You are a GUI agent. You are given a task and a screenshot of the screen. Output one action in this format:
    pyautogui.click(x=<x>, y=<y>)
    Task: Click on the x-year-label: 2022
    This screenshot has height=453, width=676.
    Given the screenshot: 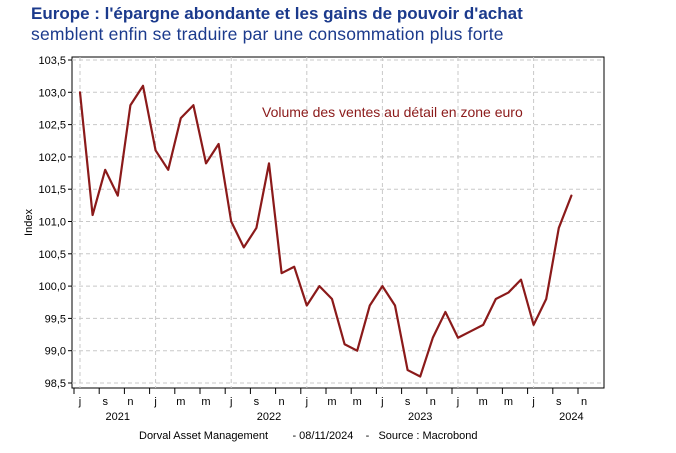 What is the action you would take?
    pyautogui.click(x=269, y=417)
    